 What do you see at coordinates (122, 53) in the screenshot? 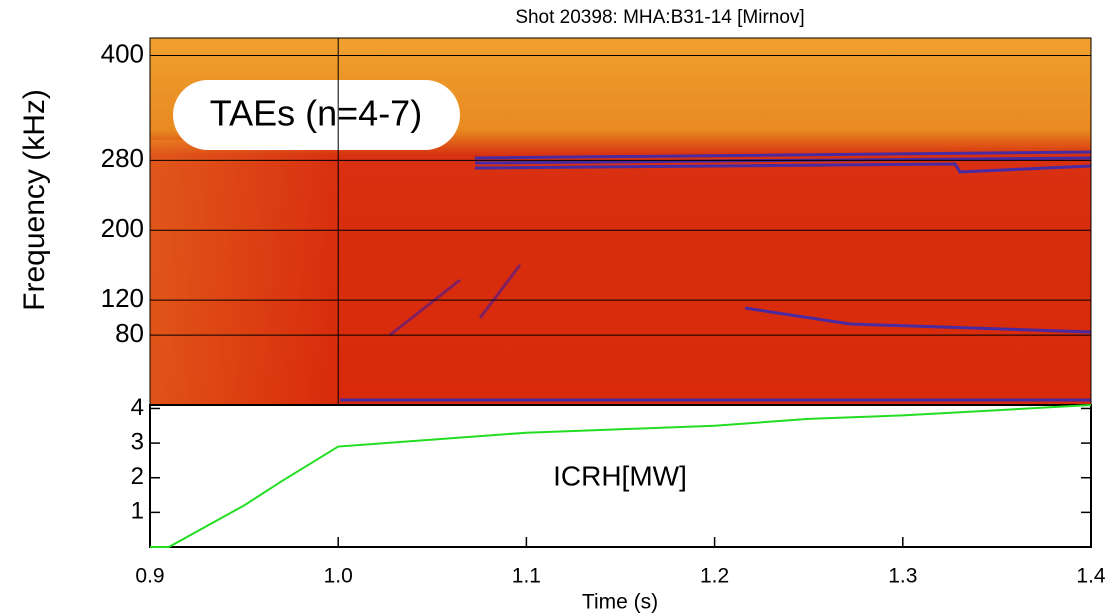
I see `y-tick-label: 400` at bounding box center [122, 53].